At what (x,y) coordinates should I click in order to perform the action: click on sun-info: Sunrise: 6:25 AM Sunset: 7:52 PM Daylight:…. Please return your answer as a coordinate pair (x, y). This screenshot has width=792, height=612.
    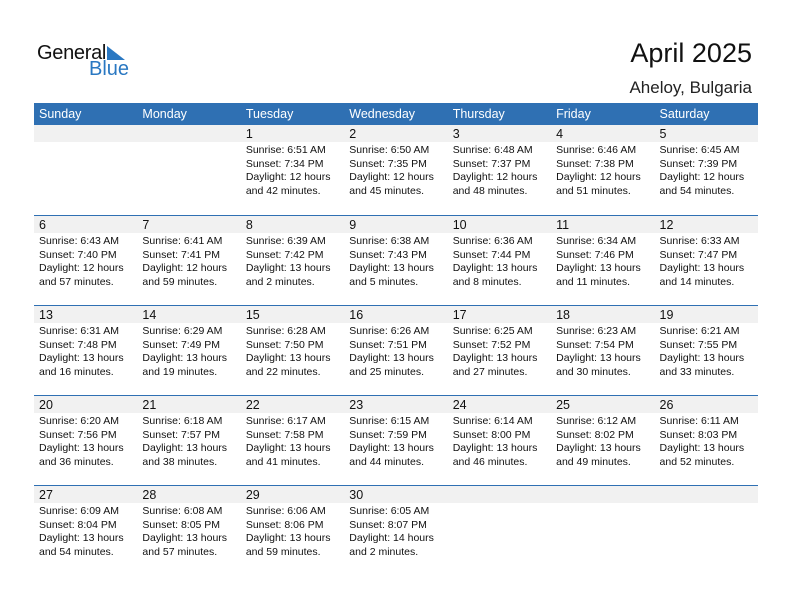
    Looking at the image, I should click on (499, 352).